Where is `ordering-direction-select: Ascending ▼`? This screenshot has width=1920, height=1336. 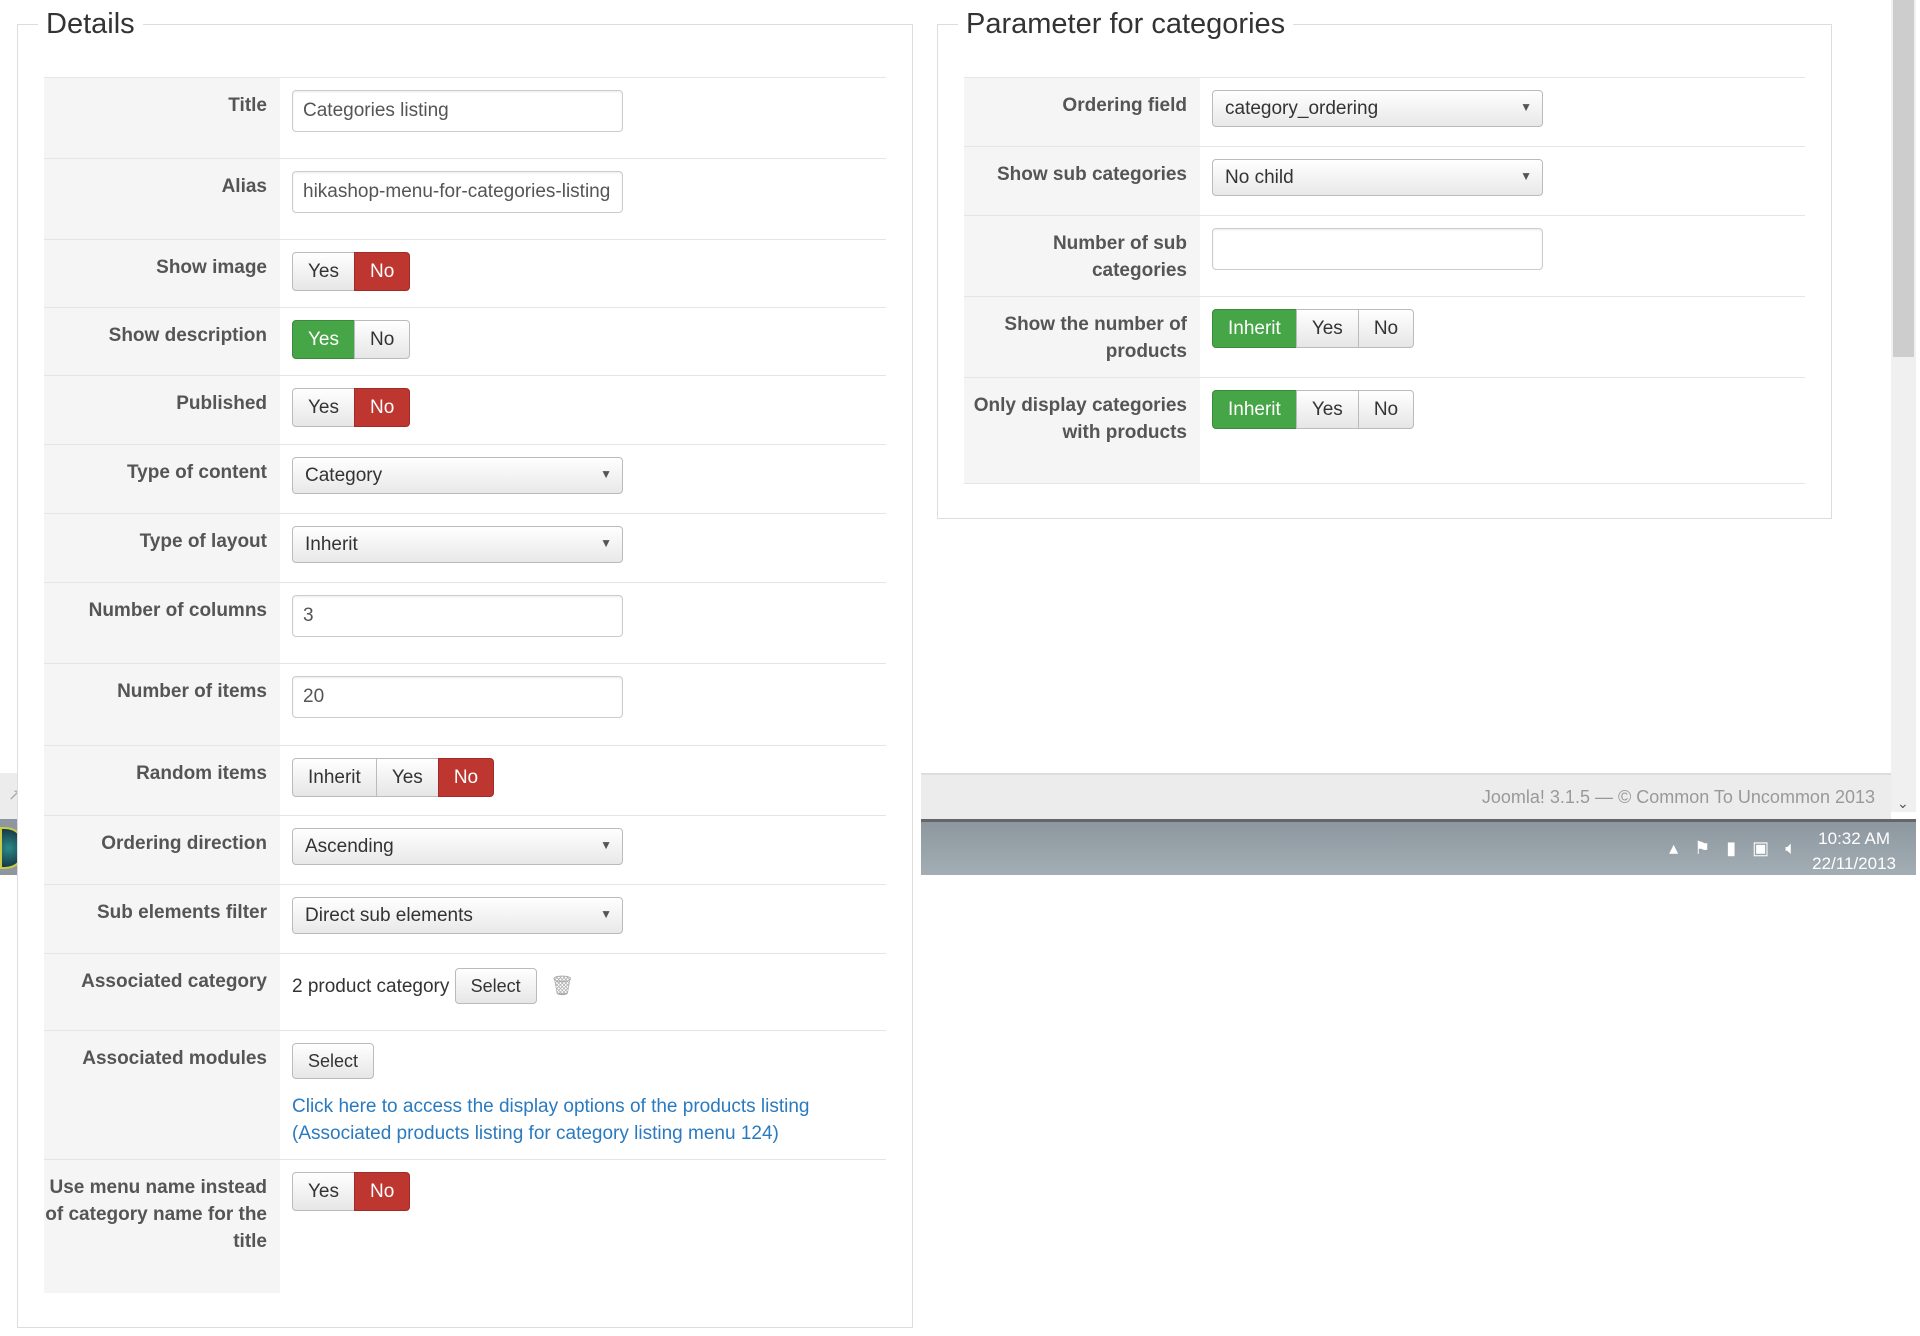
ordering-direction-select: Ascending ▼ is located at coordinates (457, 846).